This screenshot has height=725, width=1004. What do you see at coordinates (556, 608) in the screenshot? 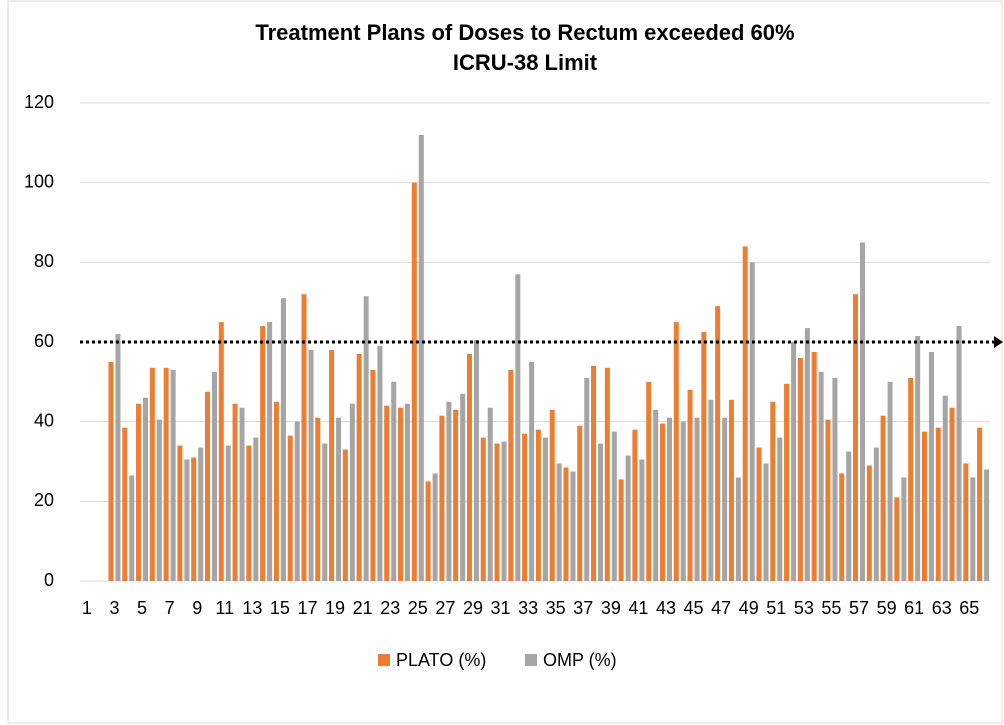
I see `x-tick-label: 35` at bounding box center [556, 608].